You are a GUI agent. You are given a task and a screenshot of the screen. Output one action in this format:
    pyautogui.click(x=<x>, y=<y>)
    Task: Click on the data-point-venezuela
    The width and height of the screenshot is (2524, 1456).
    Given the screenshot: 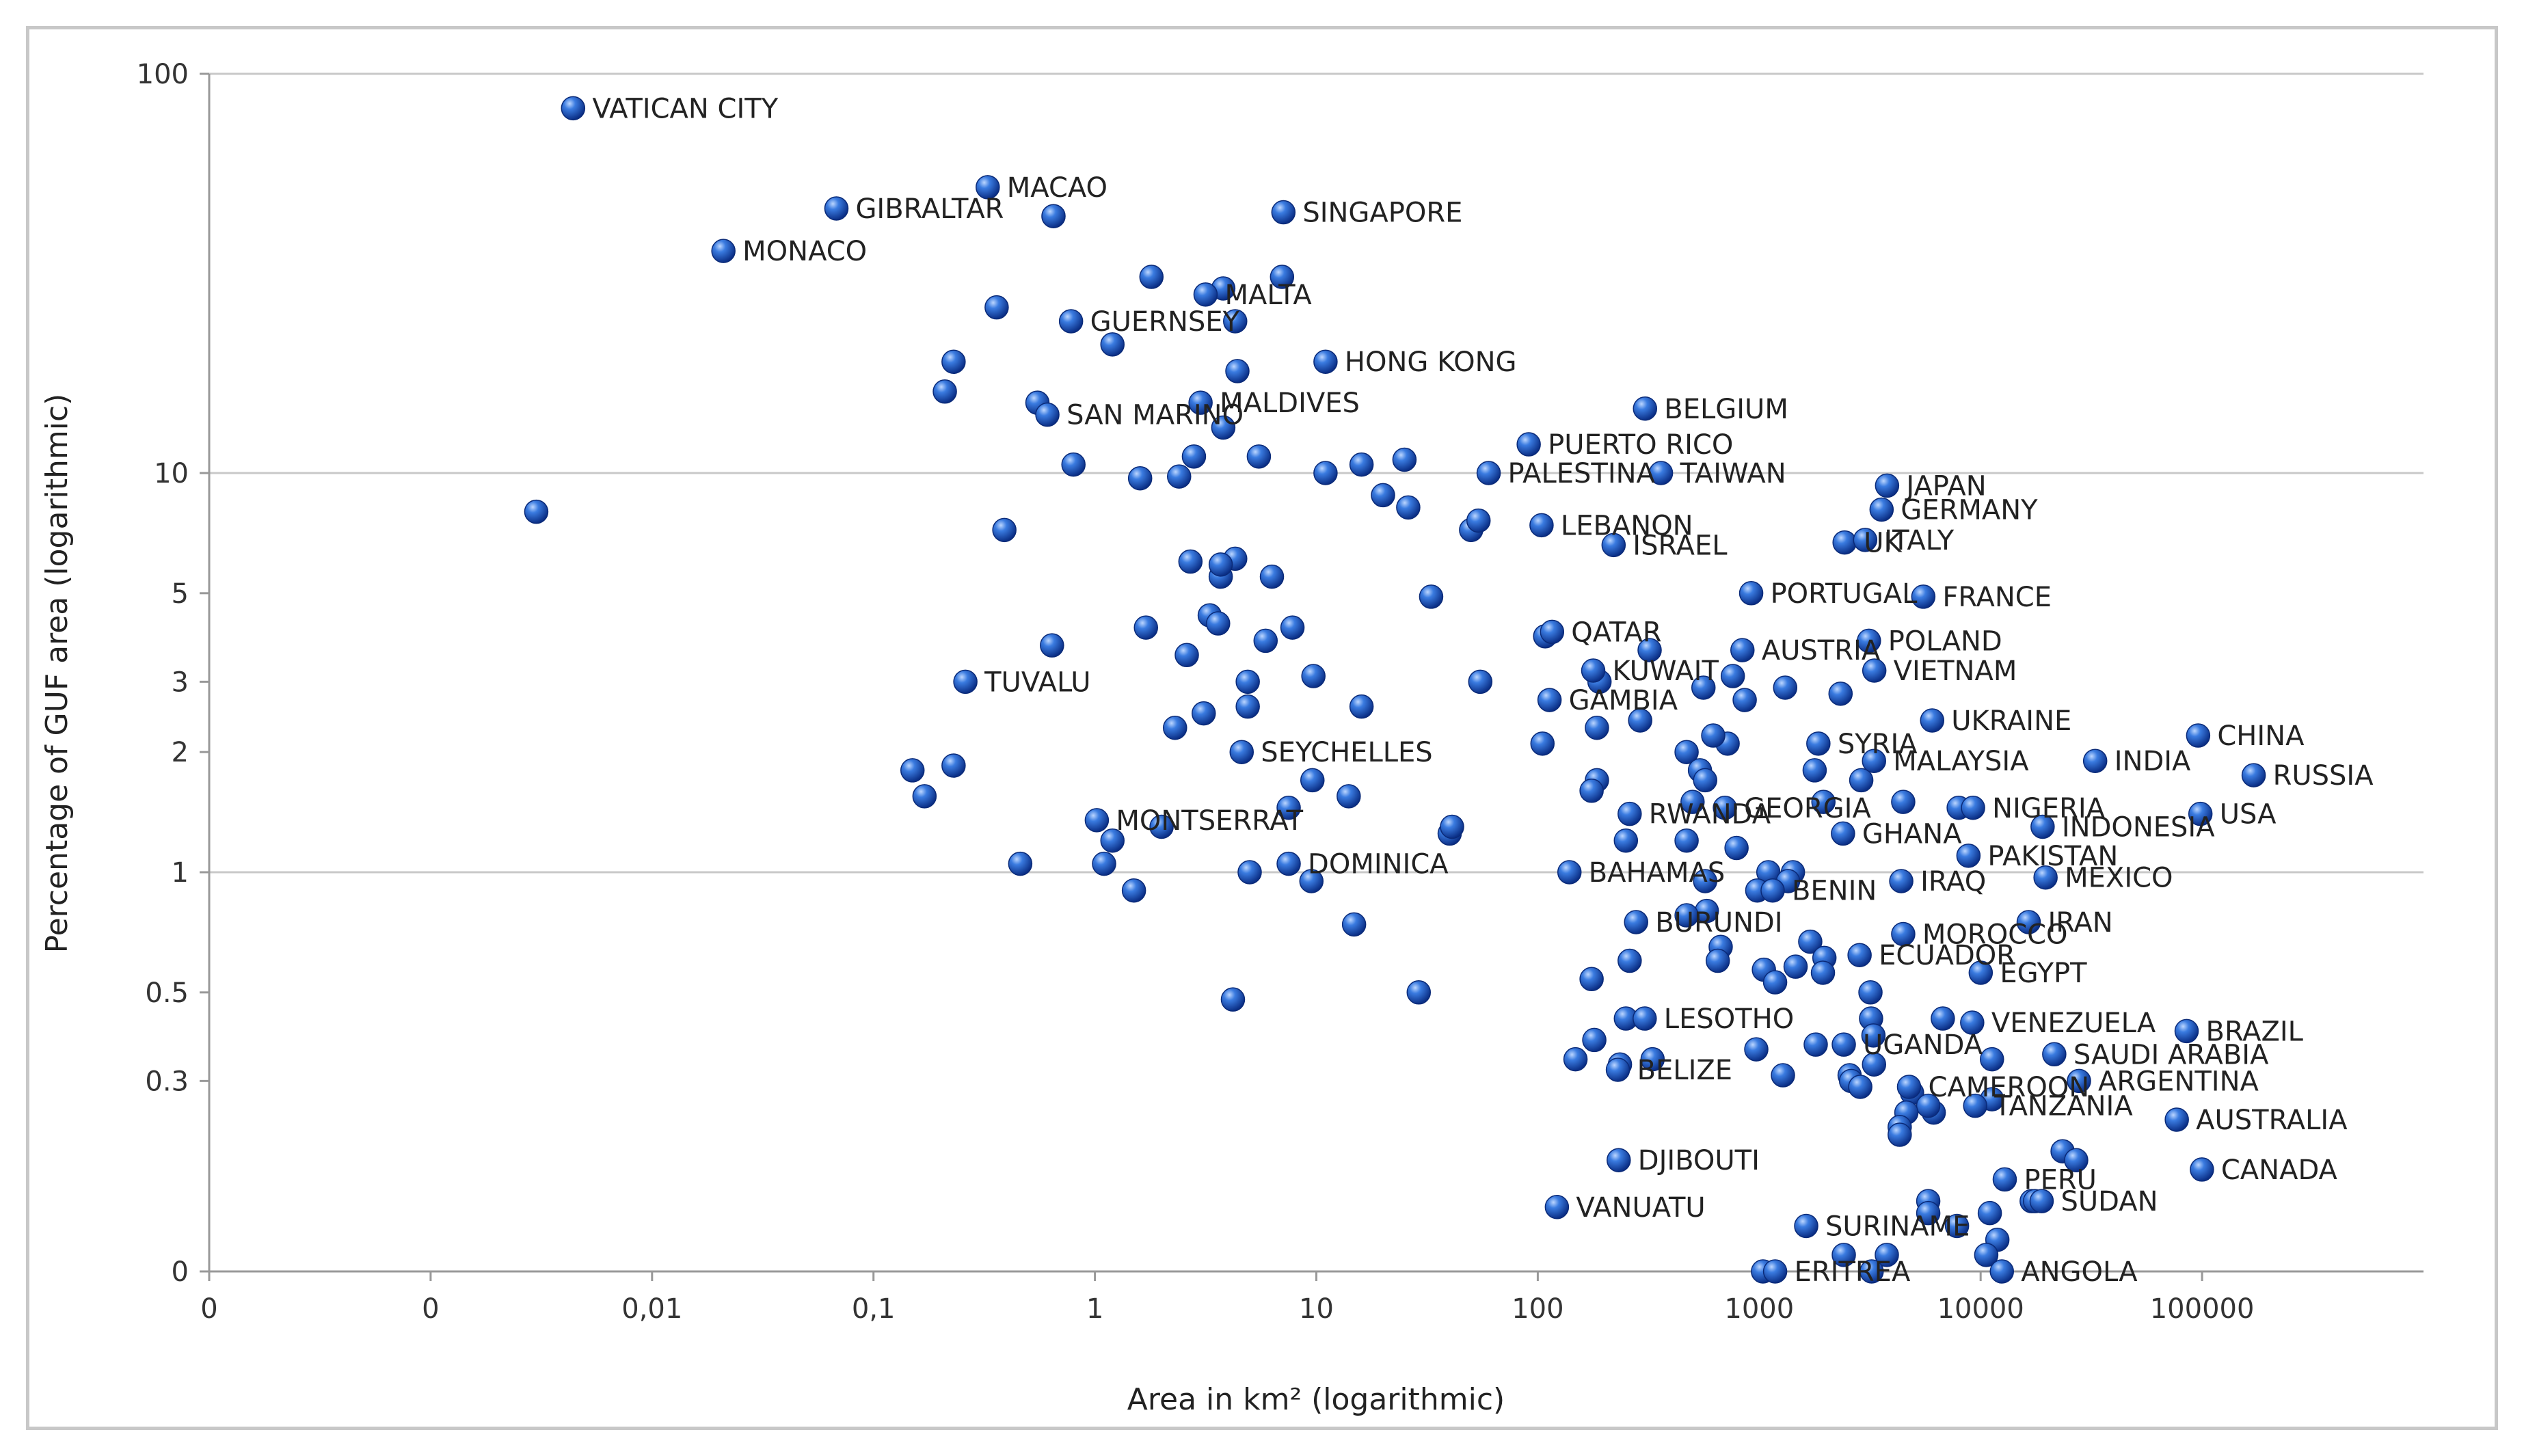 What is the action you would take?
    pyautogui.click(x=1972, y=1023)
    